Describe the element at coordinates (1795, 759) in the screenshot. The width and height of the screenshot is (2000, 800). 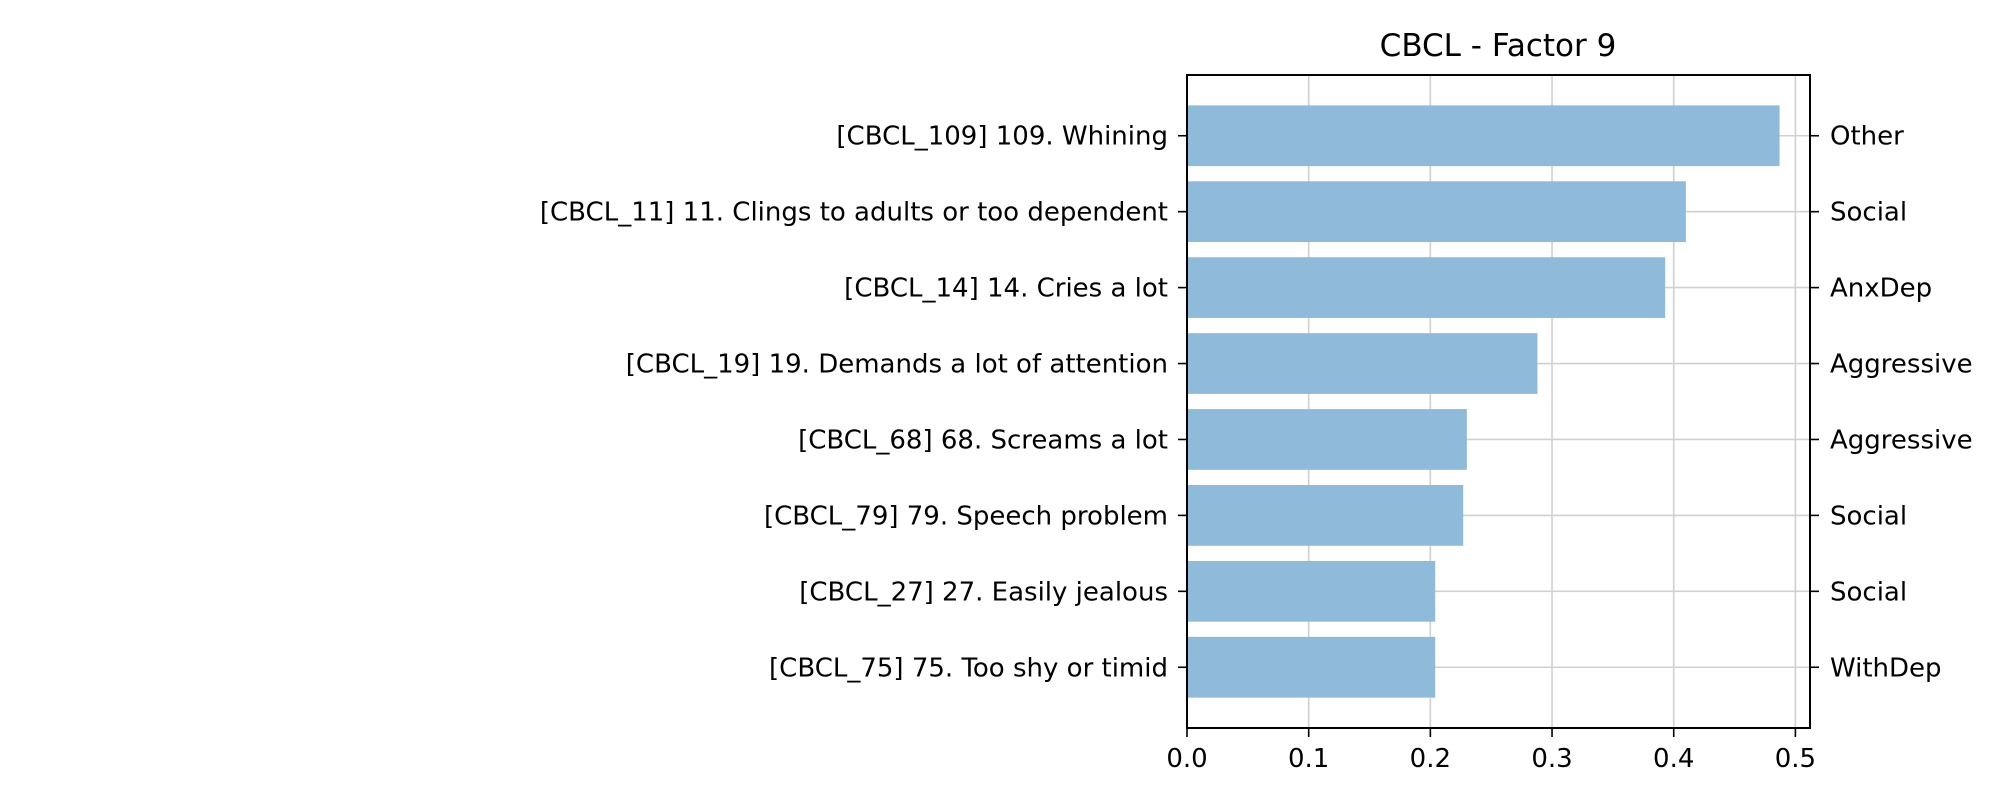
I see `x-tick-label: 0.5` at that location.